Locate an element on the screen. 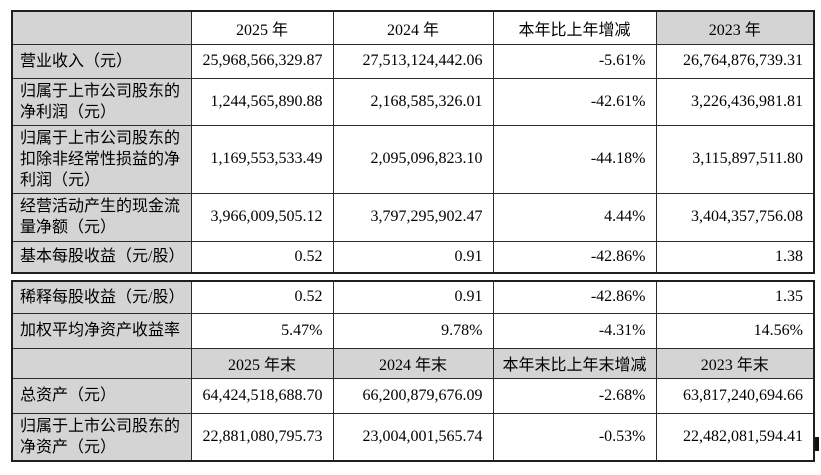 The height and width of the screenshot is (475, 821). metric-value-yoy: -4.31% is located at coordinates (574, 330).